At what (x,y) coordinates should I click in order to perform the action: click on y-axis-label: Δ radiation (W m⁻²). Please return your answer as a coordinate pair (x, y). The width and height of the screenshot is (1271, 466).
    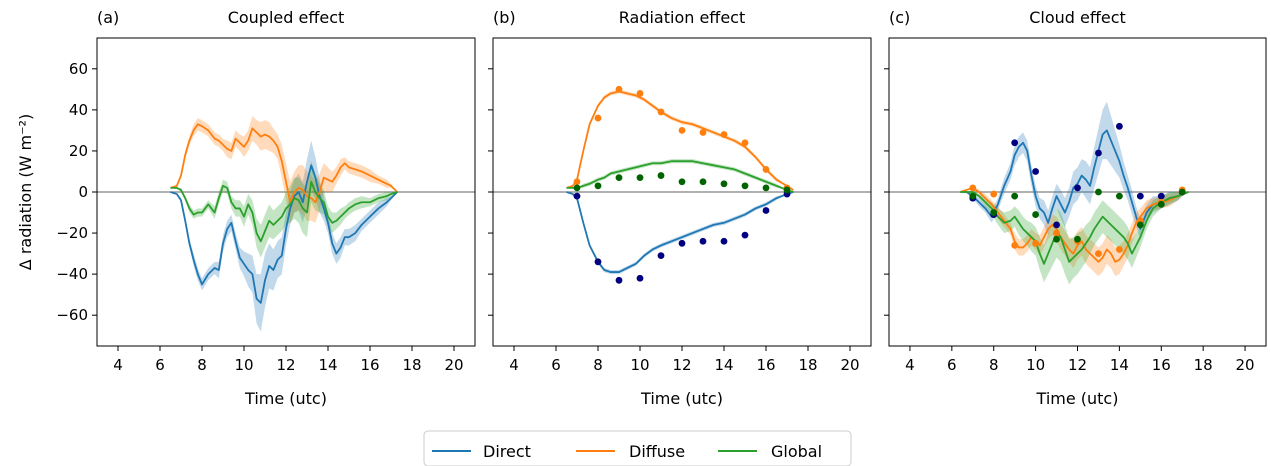
    Looking at the image, I should click on (25, 192).